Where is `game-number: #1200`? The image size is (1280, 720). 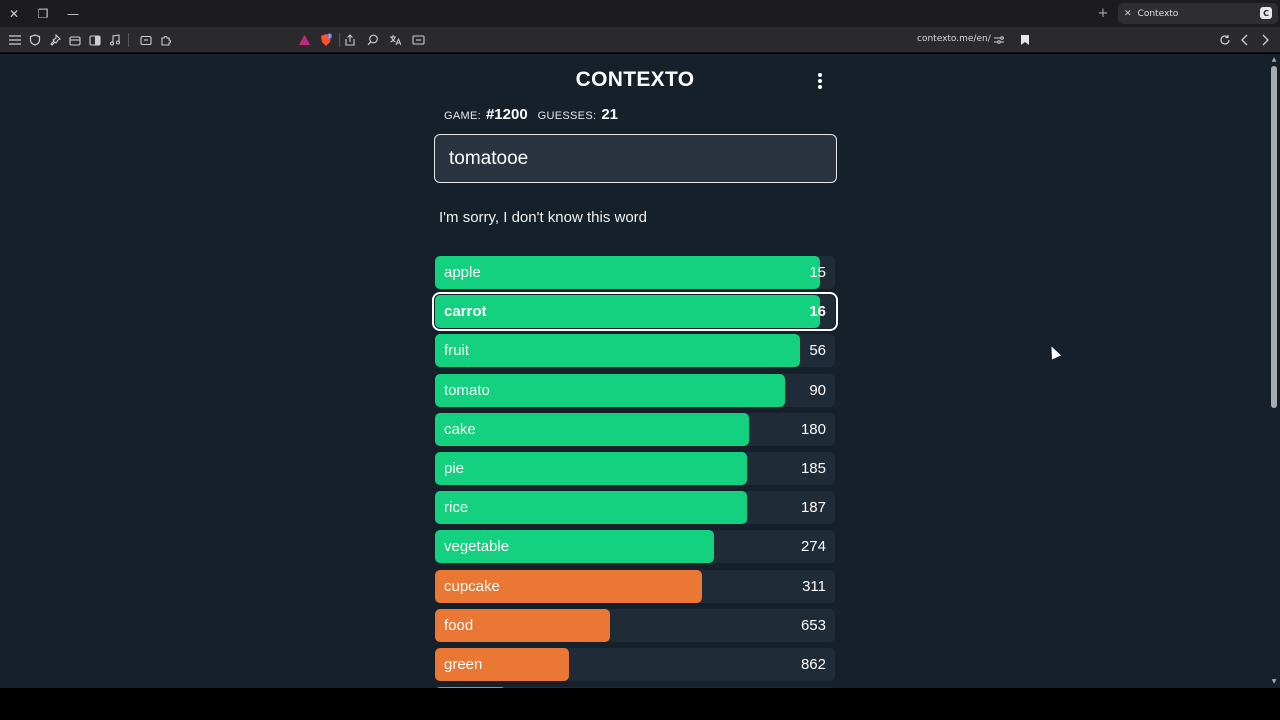 game-number: #1200 is located at coordinates (506, 114).